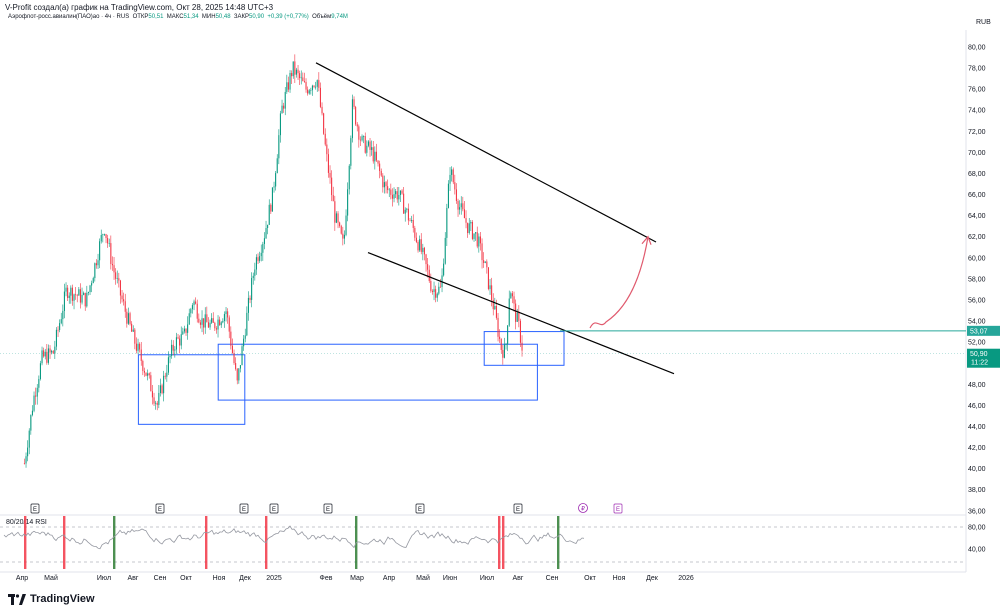 The height and width of the screenshot is (613, 1000). What do you see at coordinates (979, 331) in the screenshot?
I see `level-price-text: 53,07` at bounding box center [979, 331].